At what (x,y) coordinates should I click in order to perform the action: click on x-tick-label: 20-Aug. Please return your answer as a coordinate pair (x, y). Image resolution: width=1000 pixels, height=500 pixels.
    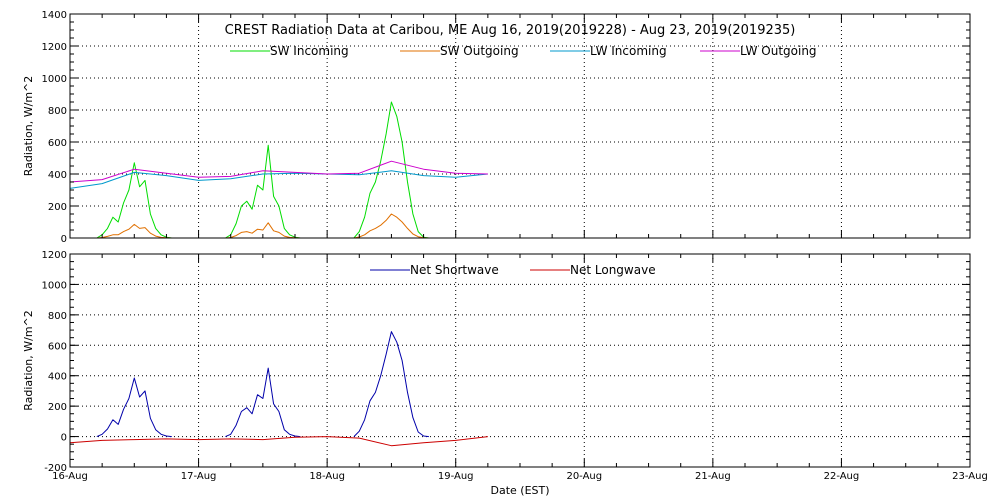
    Looking at the image, I should click on (584, 476).